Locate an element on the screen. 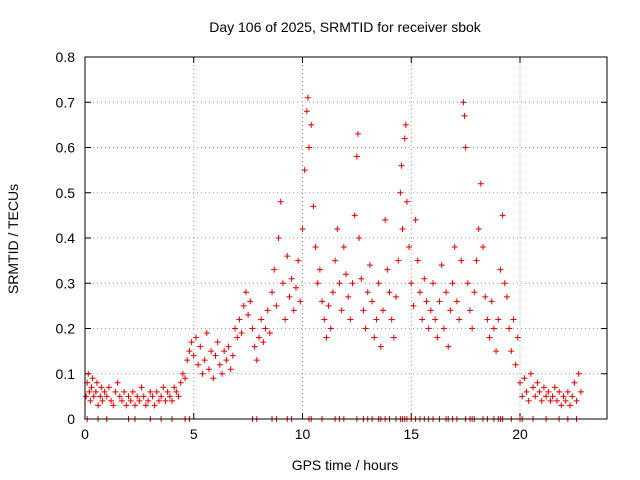 The height and width of the screenshot is (480, 640). x-axis-title: GPS time / hours is located at coordinates (345, 465).